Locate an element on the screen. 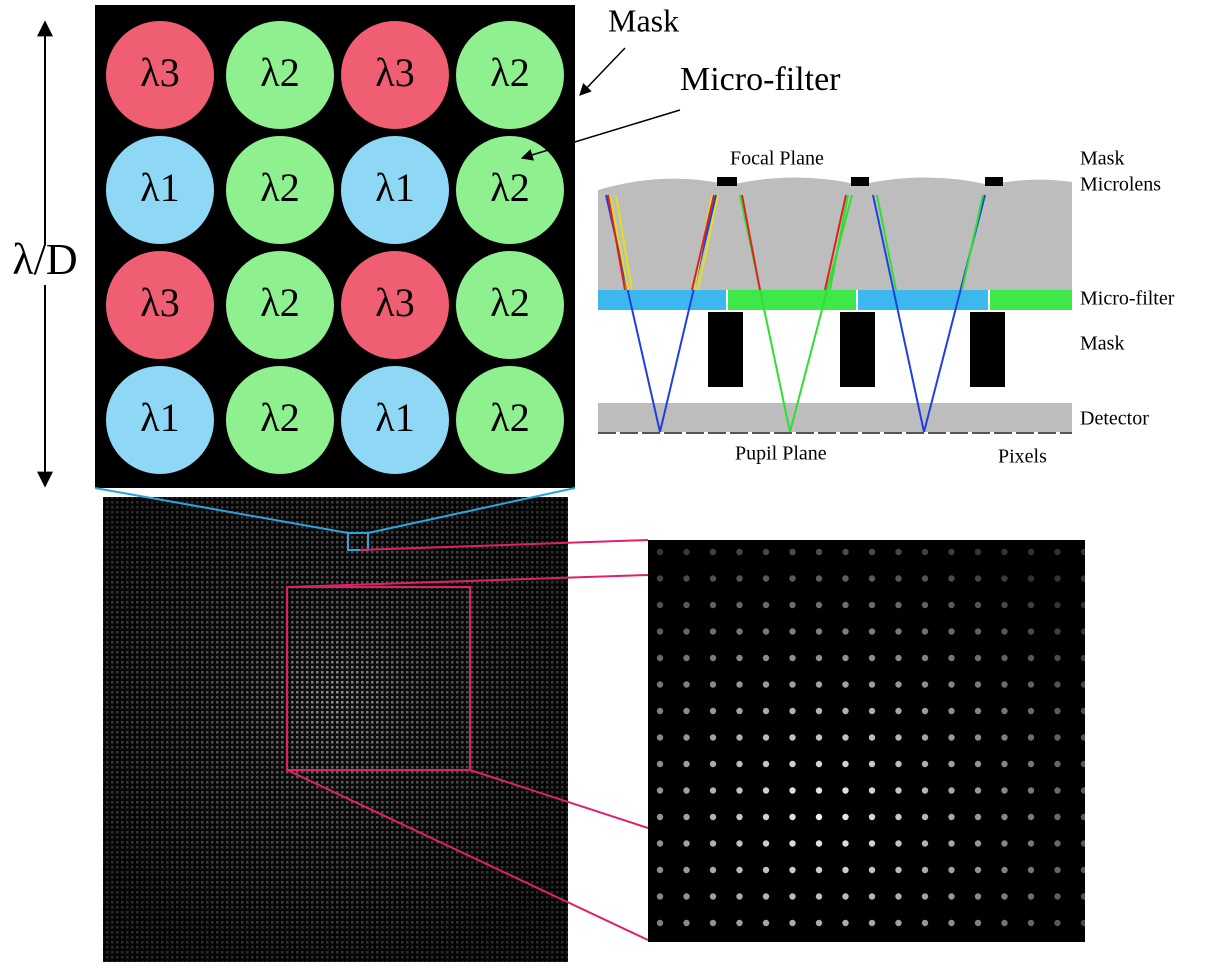 This screenshot has height=966, width=1217. axis-label: λ/D is located at coordinates (44, 259).